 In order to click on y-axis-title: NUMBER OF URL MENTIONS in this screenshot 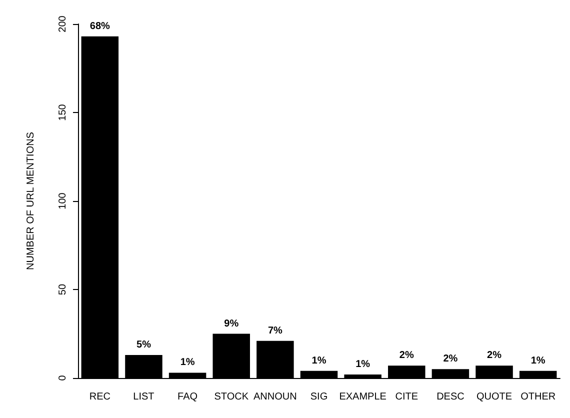, I will do `click(31, 201)`.